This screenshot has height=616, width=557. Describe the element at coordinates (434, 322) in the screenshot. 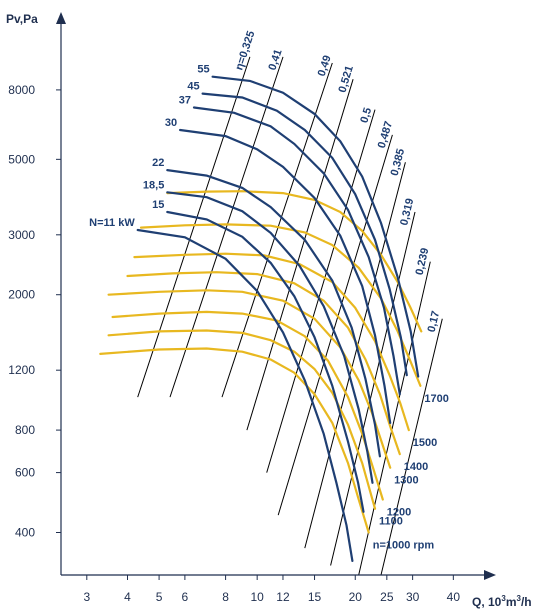

I see `efficiency-label: 0,17` at that location.